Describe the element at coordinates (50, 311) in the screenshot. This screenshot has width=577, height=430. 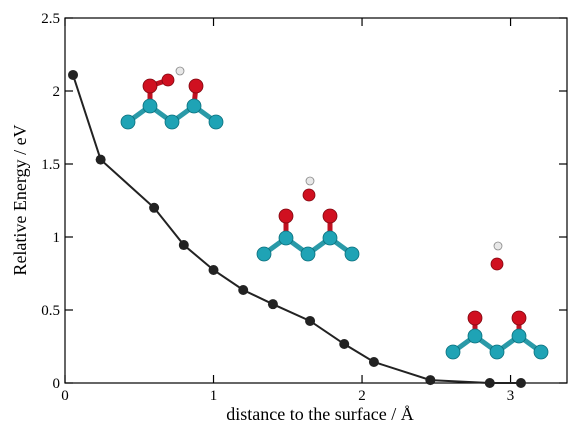
I see `y-tick-label: 0.5` at that location.